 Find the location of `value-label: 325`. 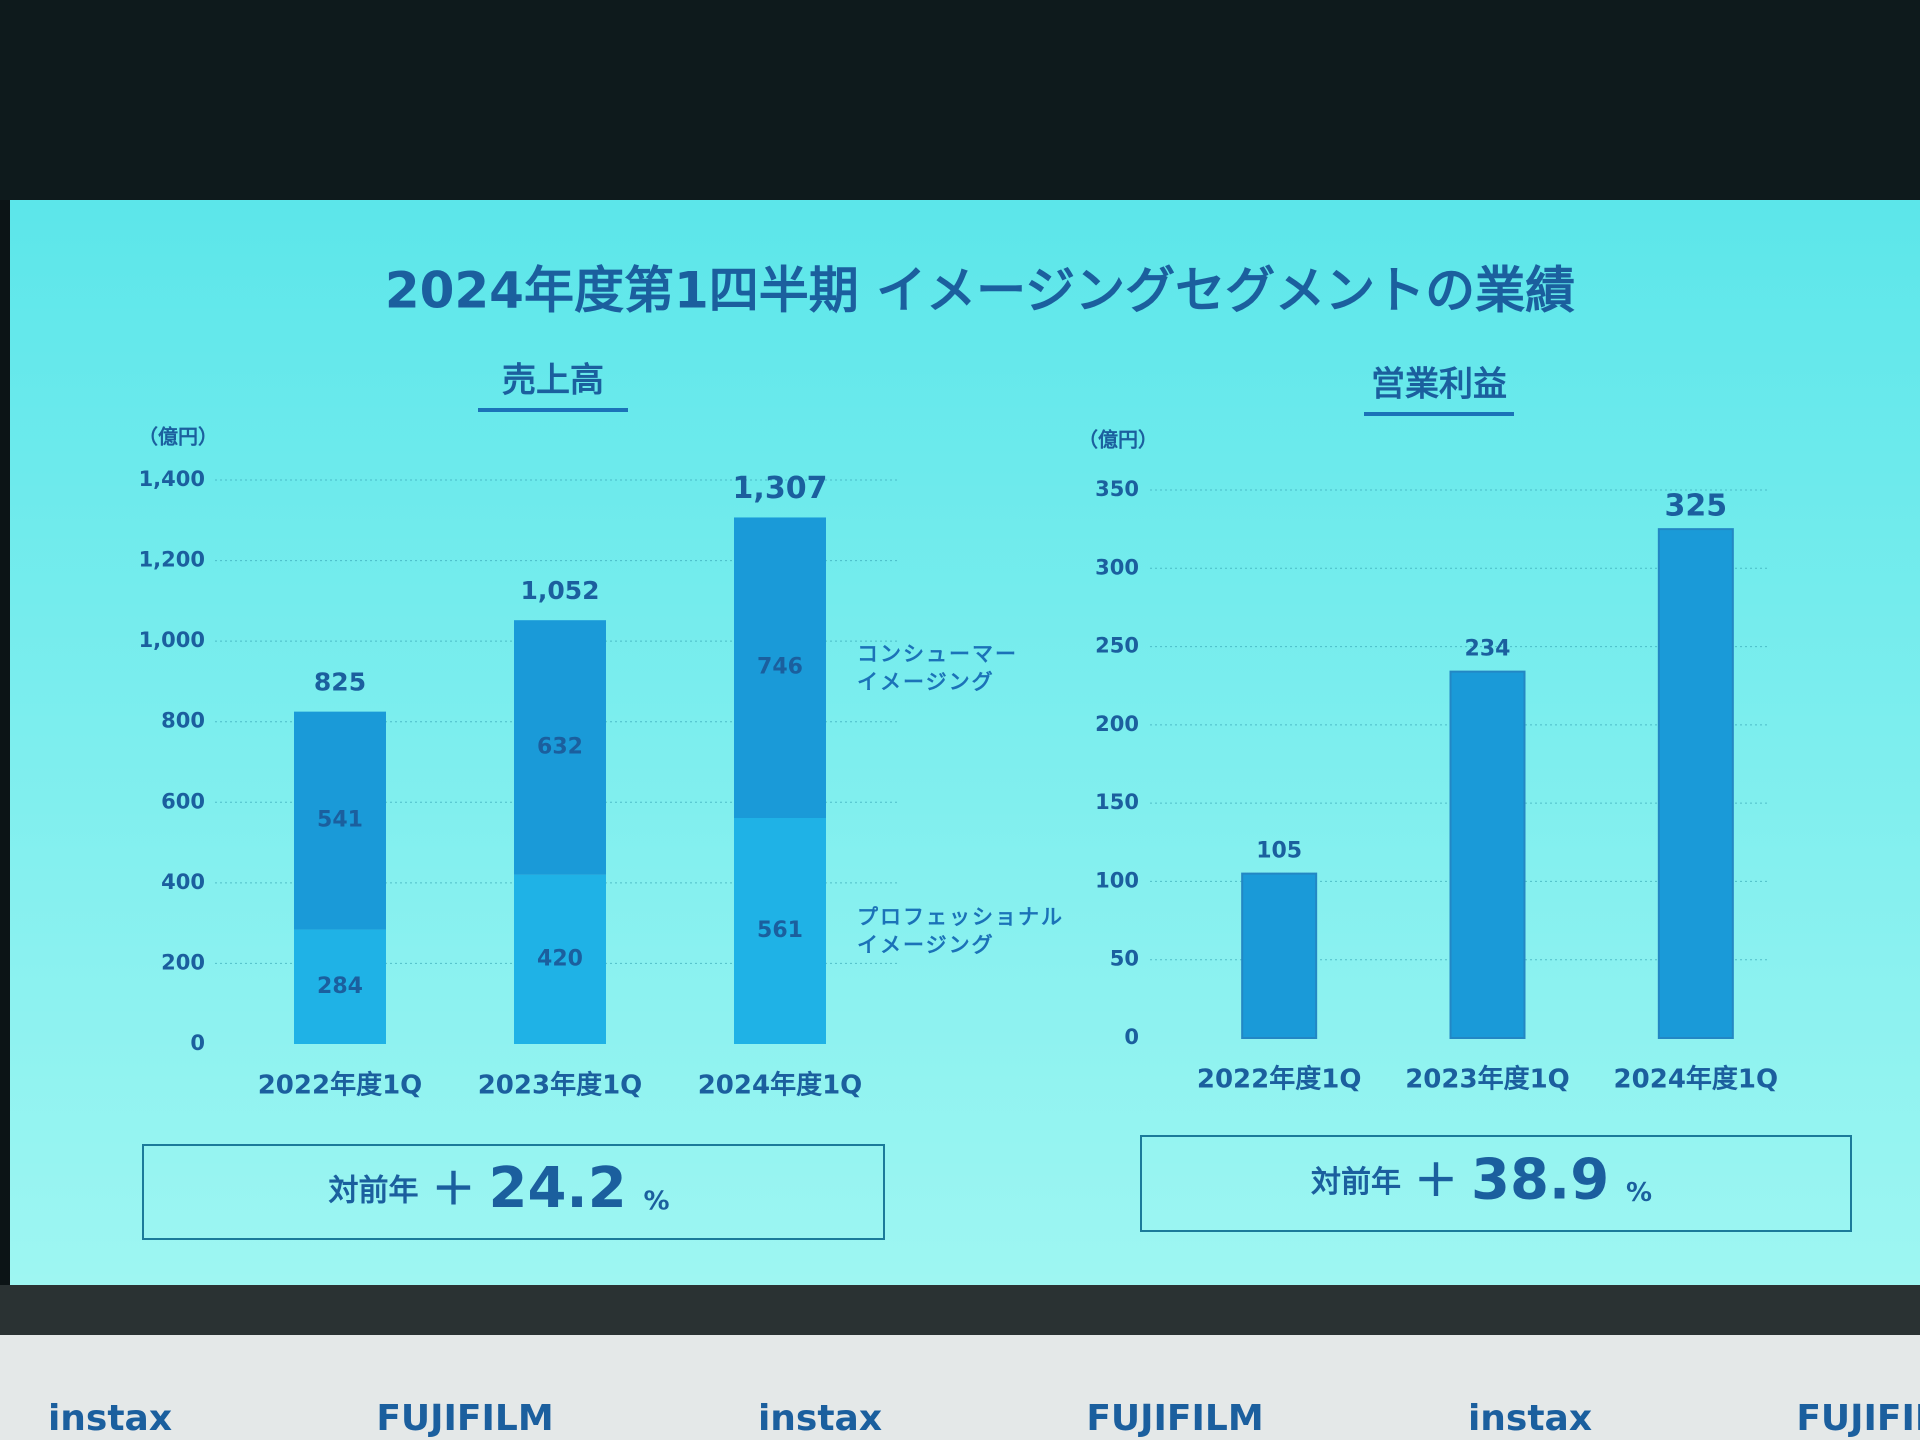

value-label: 325 is located at coordinates (1696, 506).